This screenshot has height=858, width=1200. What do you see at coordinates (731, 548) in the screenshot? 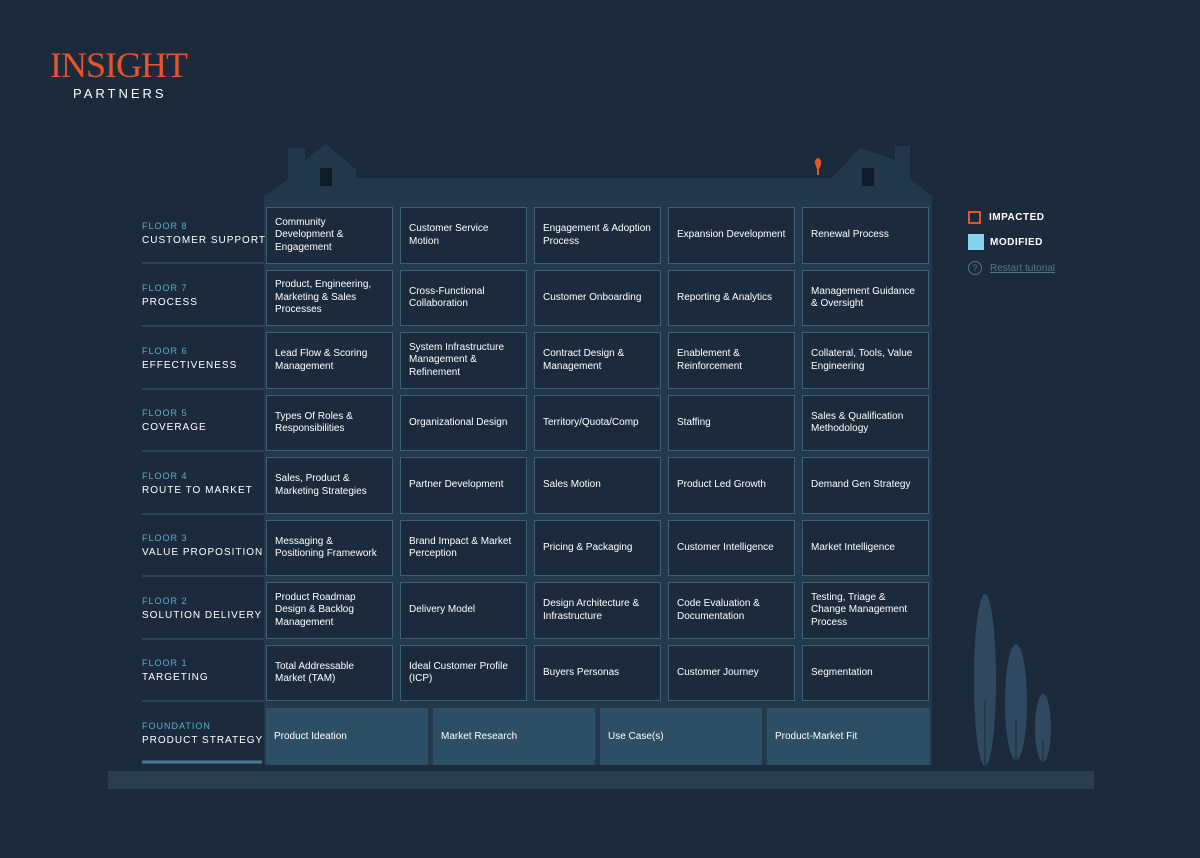
I see `room-cell: Customer Intelligence` at bounding box center [731, 548].